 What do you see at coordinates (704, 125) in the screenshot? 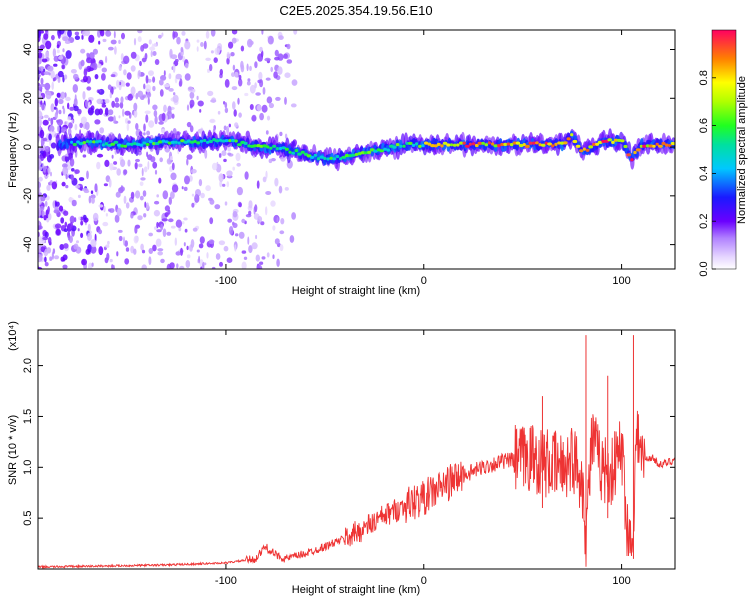
I see `colorbar-tick-label: 0.6` at bounding box center [704, 125].